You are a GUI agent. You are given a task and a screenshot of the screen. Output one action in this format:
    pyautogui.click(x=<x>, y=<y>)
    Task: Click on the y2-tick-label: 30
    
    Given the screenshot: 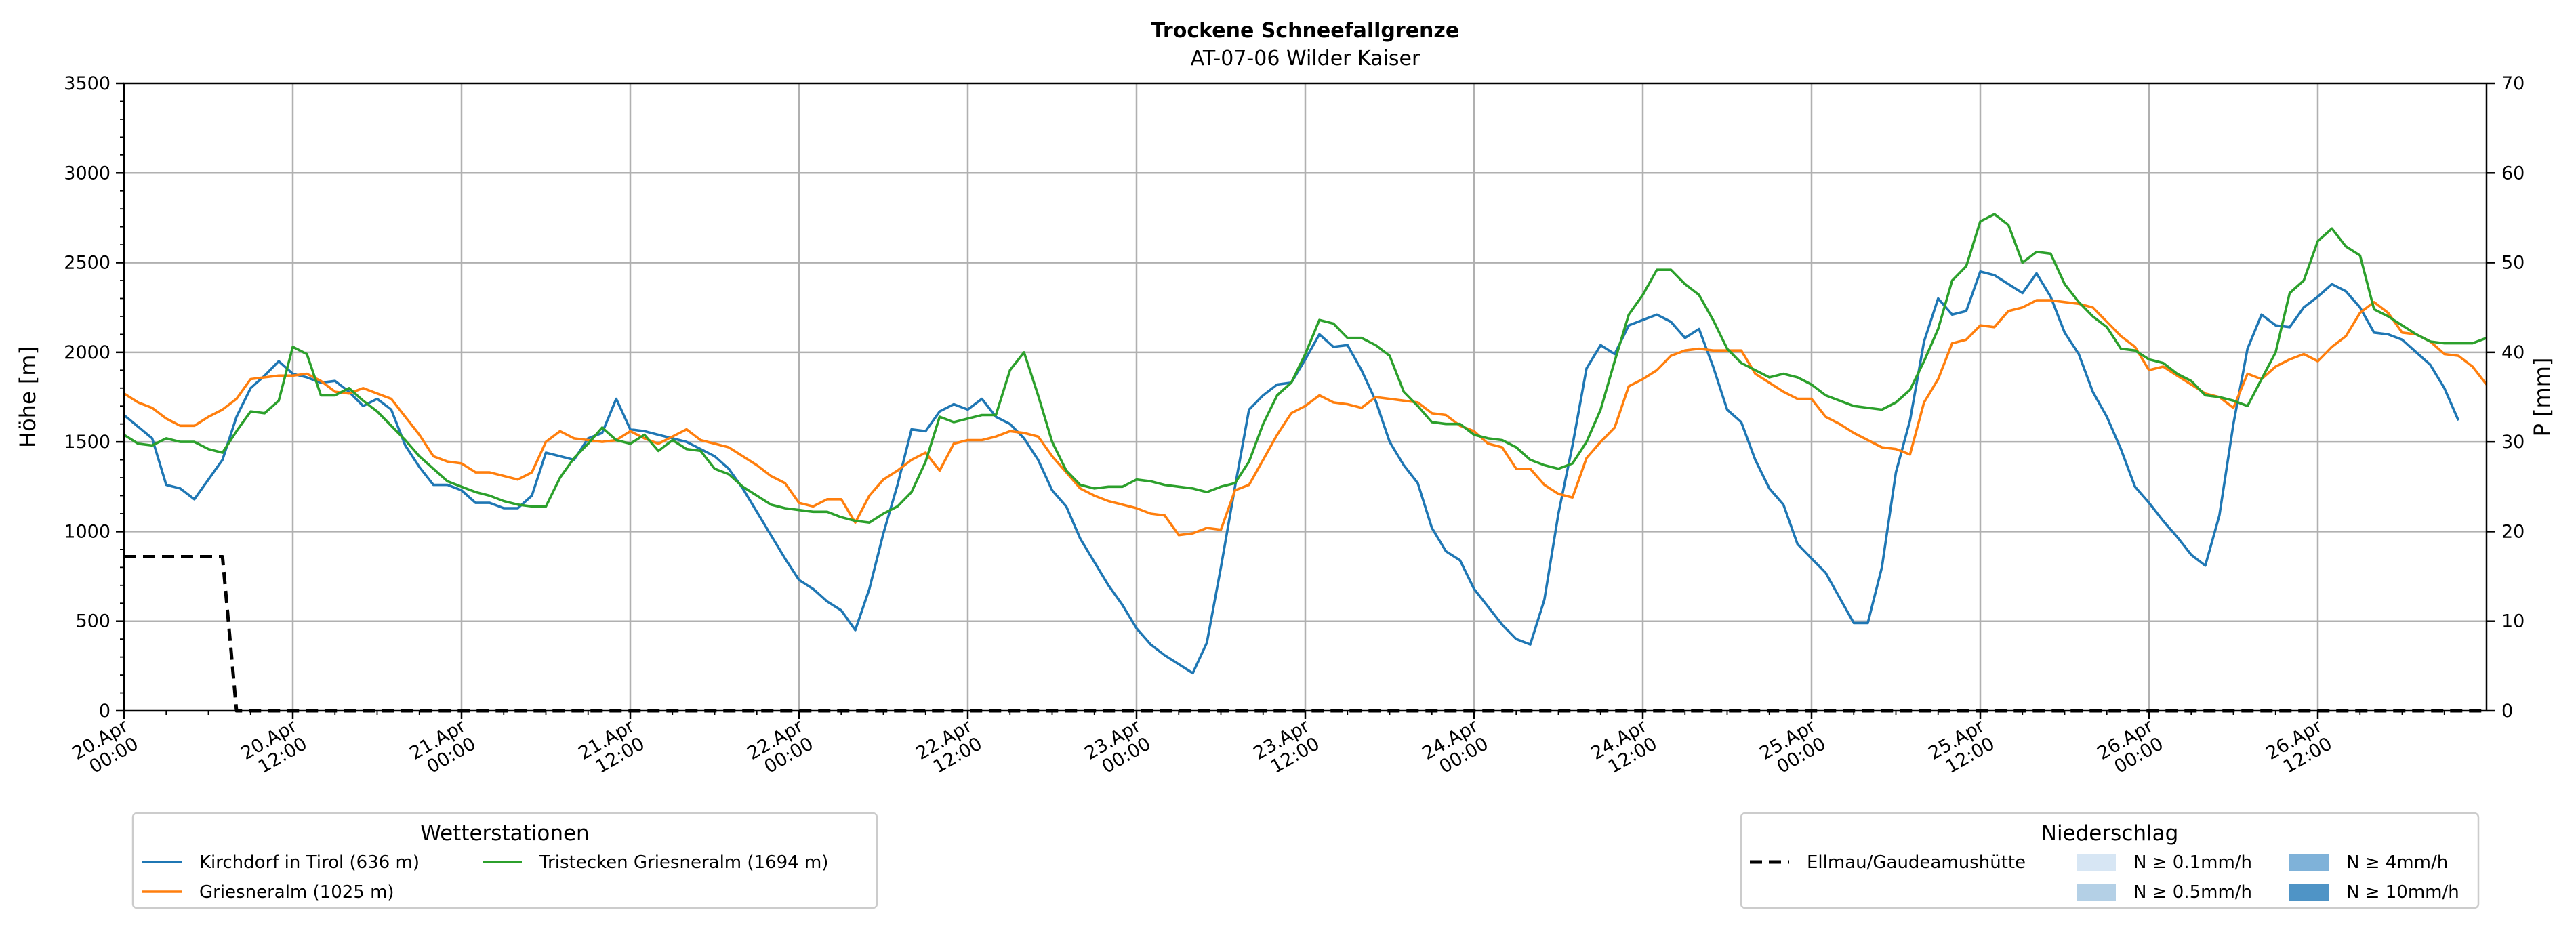 What is the action you would take?
    pyautogui.click(x=2513, y=442)
    